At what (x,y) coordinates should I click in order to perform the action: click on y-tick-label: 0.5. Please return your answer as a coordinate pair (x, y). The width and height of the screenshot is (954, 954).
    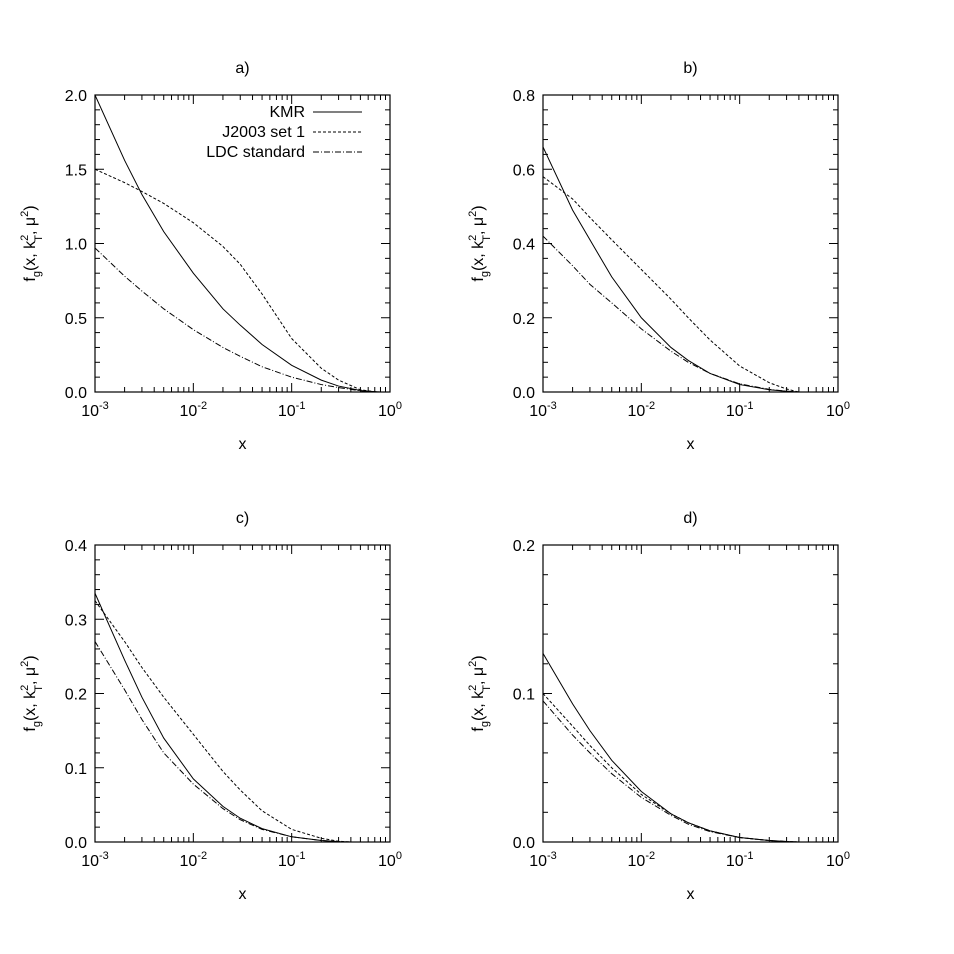
    Looking at the image, I should click on (76, 319).